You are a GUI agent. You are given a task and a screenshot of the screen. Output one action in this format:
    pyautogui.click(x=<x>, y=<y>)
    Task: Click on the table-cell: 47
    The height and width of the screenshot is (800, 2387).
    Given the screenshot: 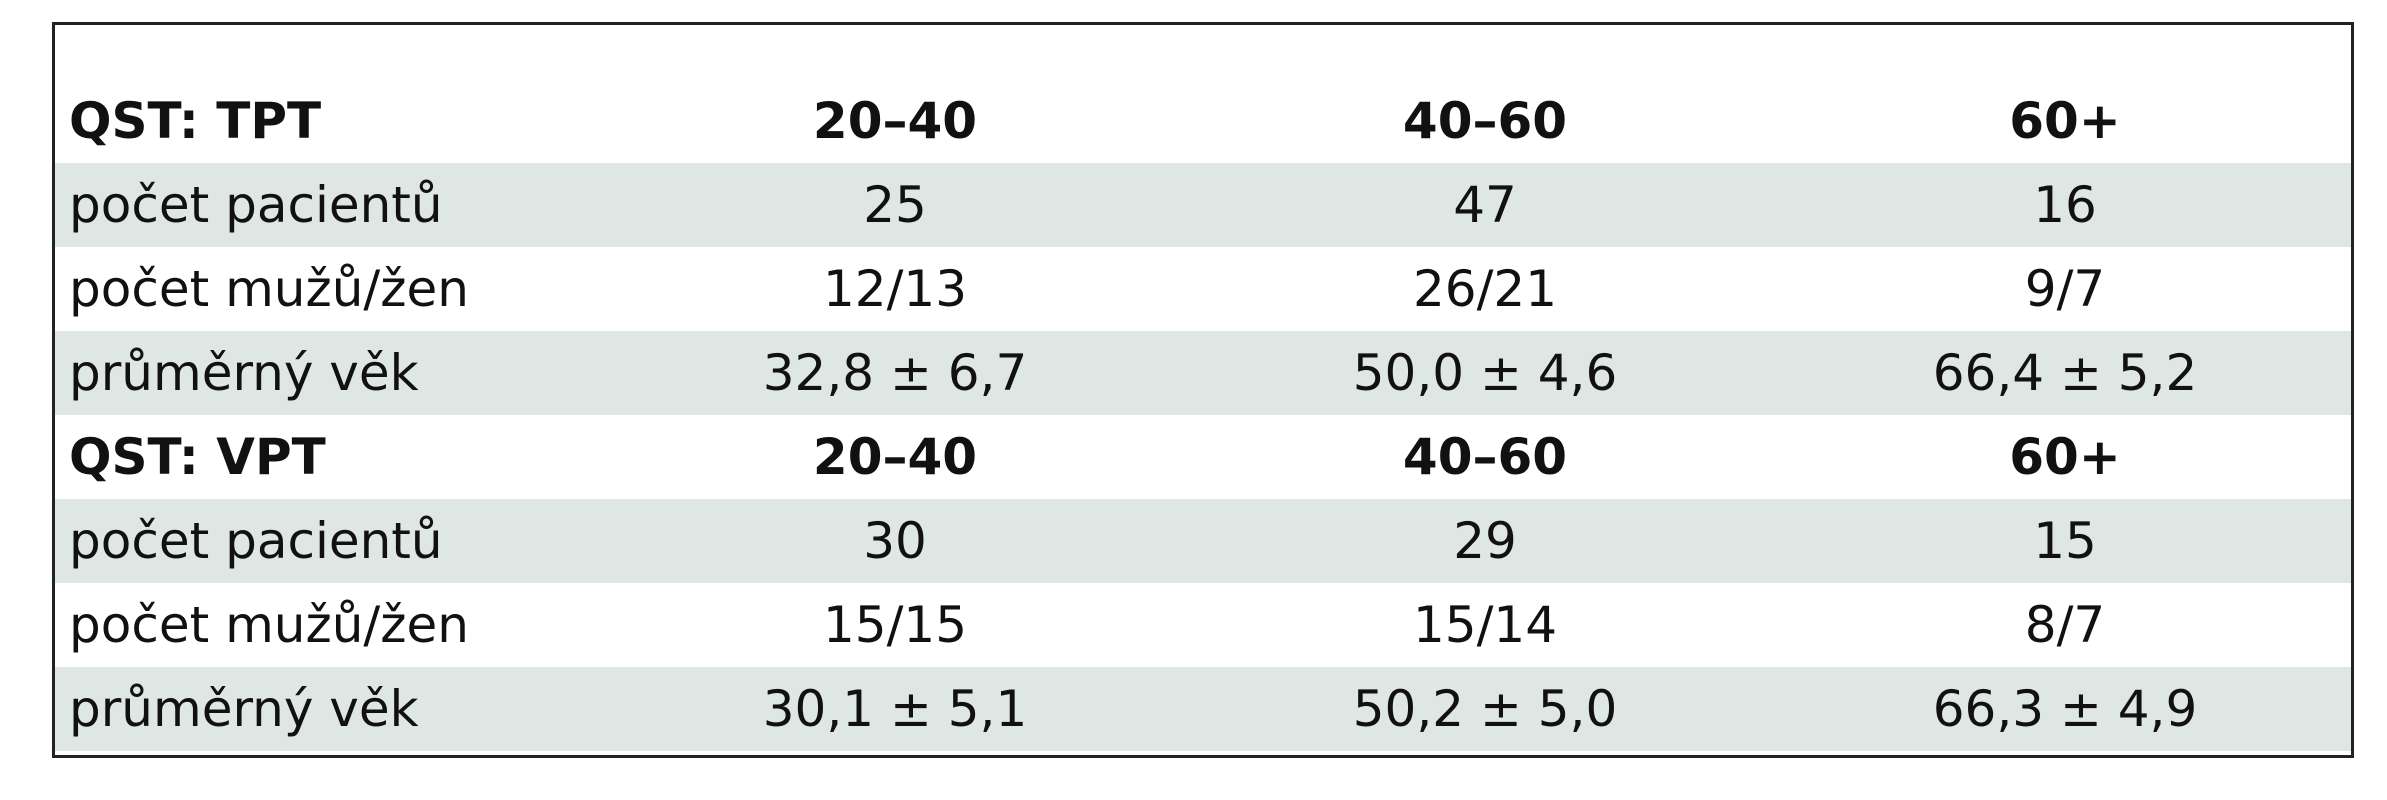 What is the action you would take?
    pyautogui.click(x=1485, y=205)
    